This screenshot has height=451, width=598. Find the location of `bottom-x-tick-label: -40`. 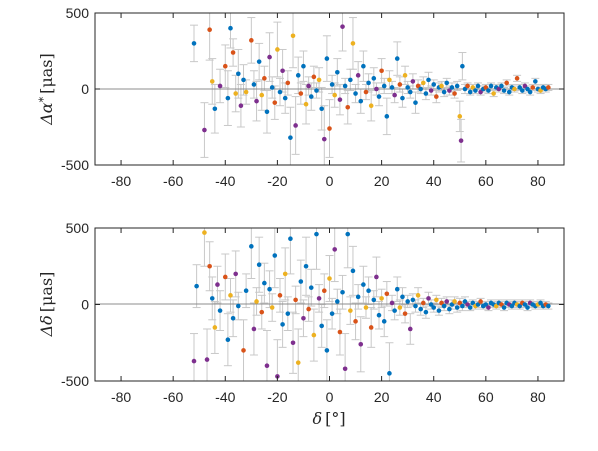

bottom-x-tick-label: -40 is located at coordinates (225, 397).